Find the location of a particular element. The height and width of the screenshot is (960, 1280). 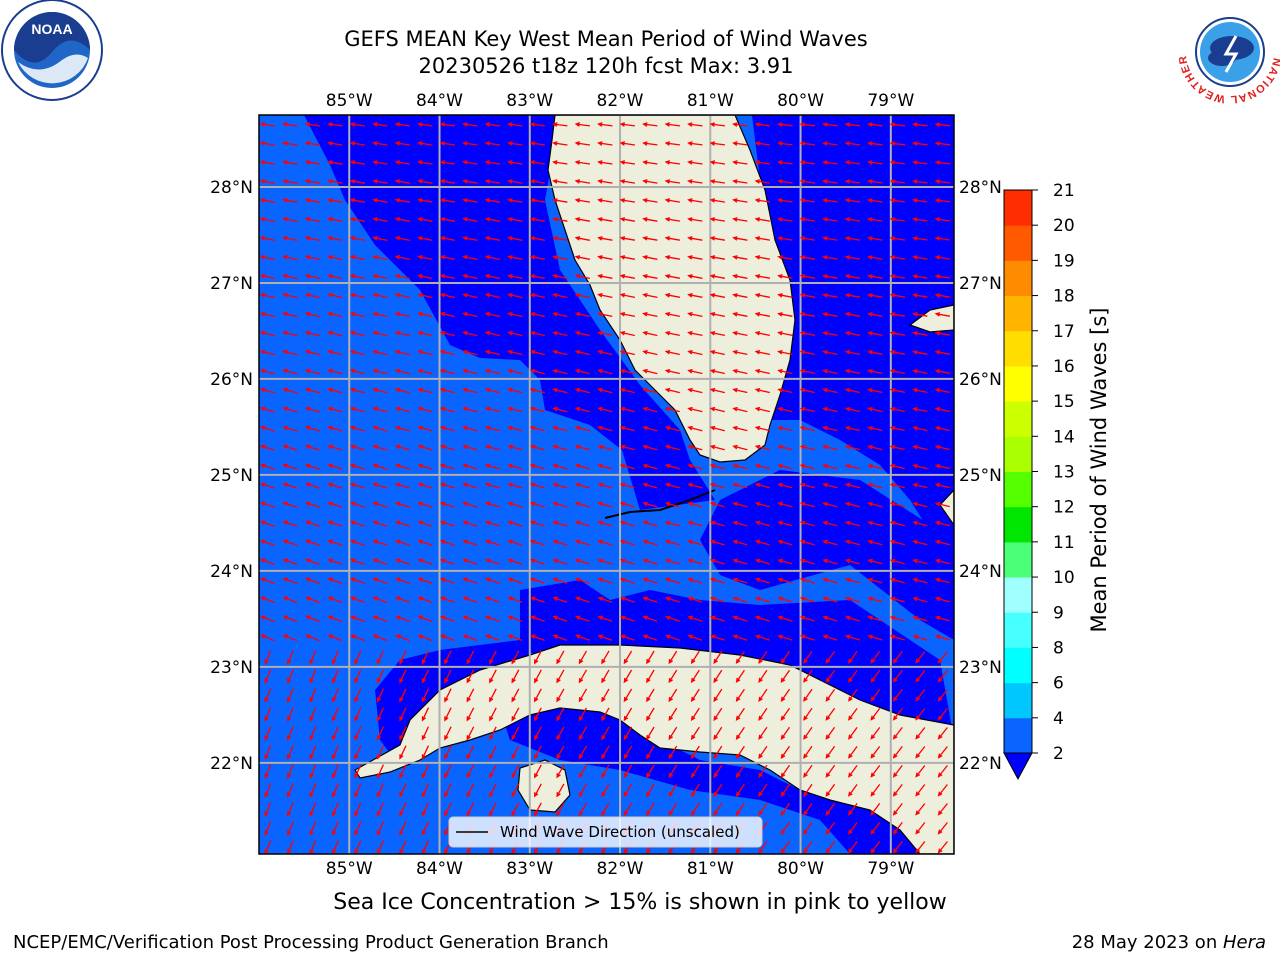

lat-tick-left: 27°N is located at coordinates (231, 284).